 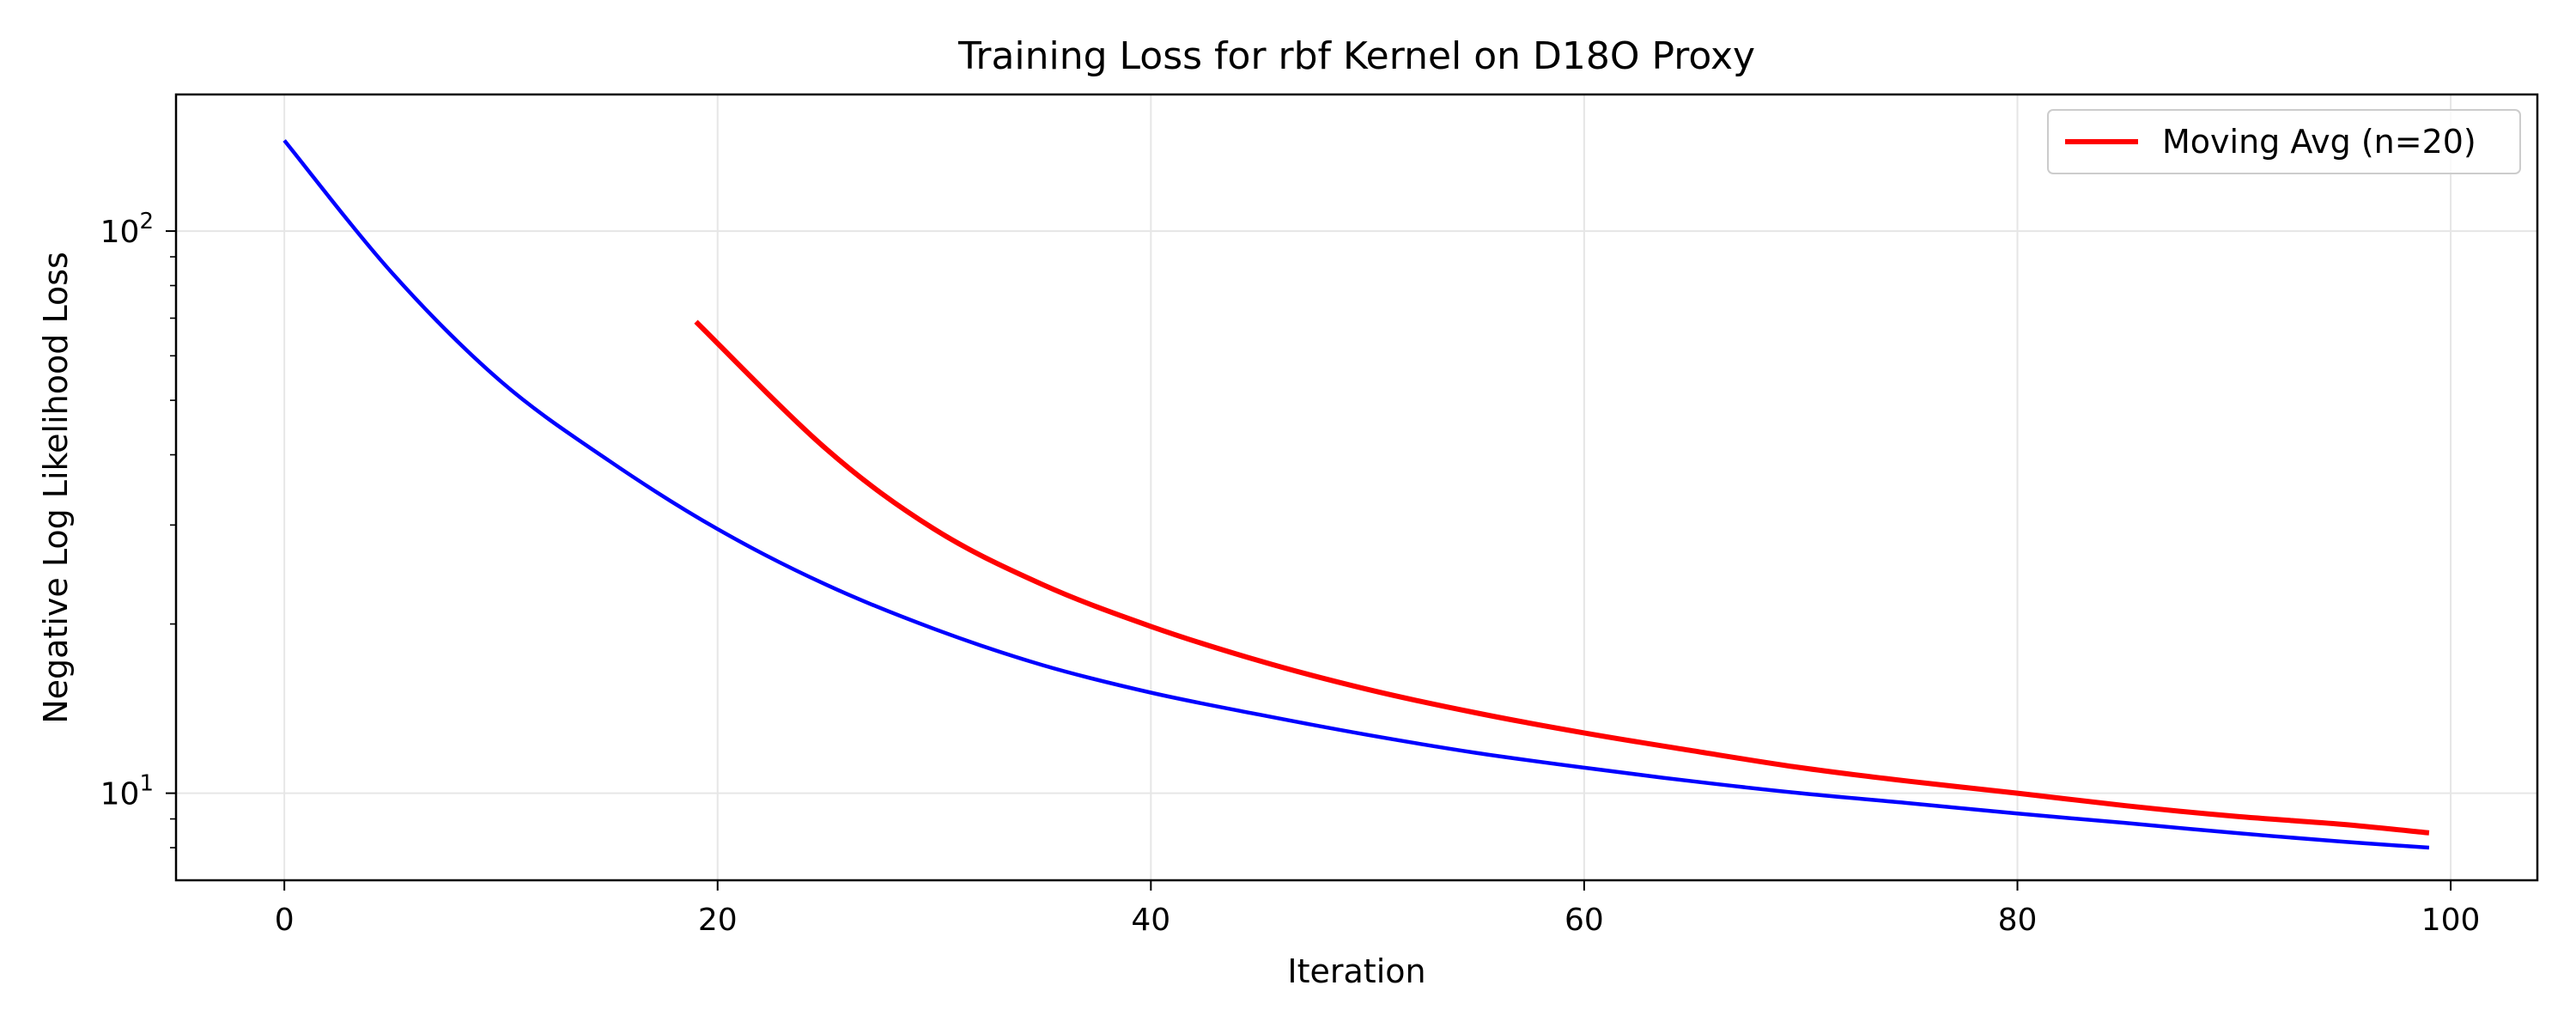 What do you see at coordinates (1151, 920) in the screenshot?
I see `x-tick-label: 40` at bounding box center [1151, 920].